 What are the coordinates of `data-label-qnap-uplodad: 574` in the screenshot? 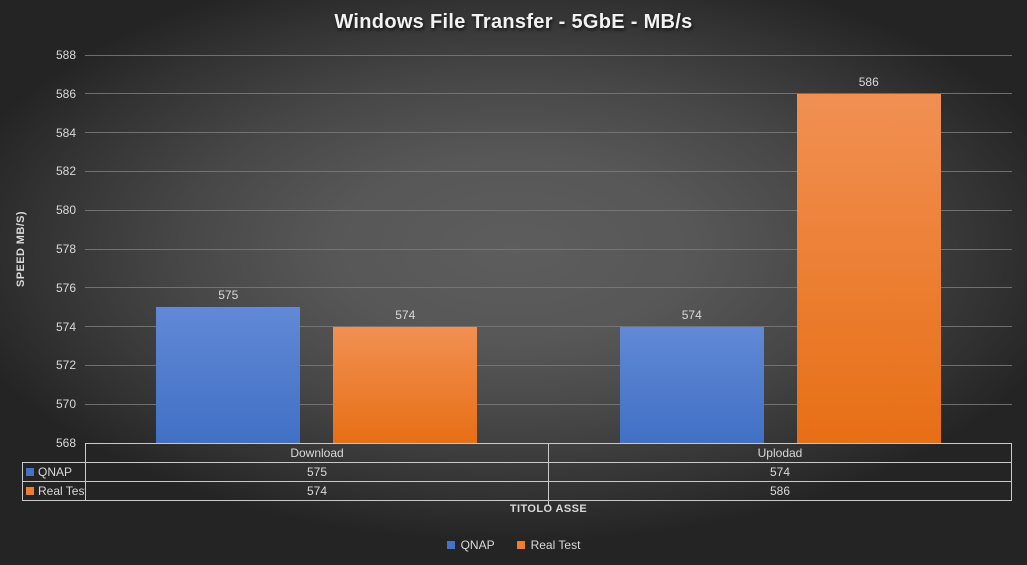 It's located at (691, 314).